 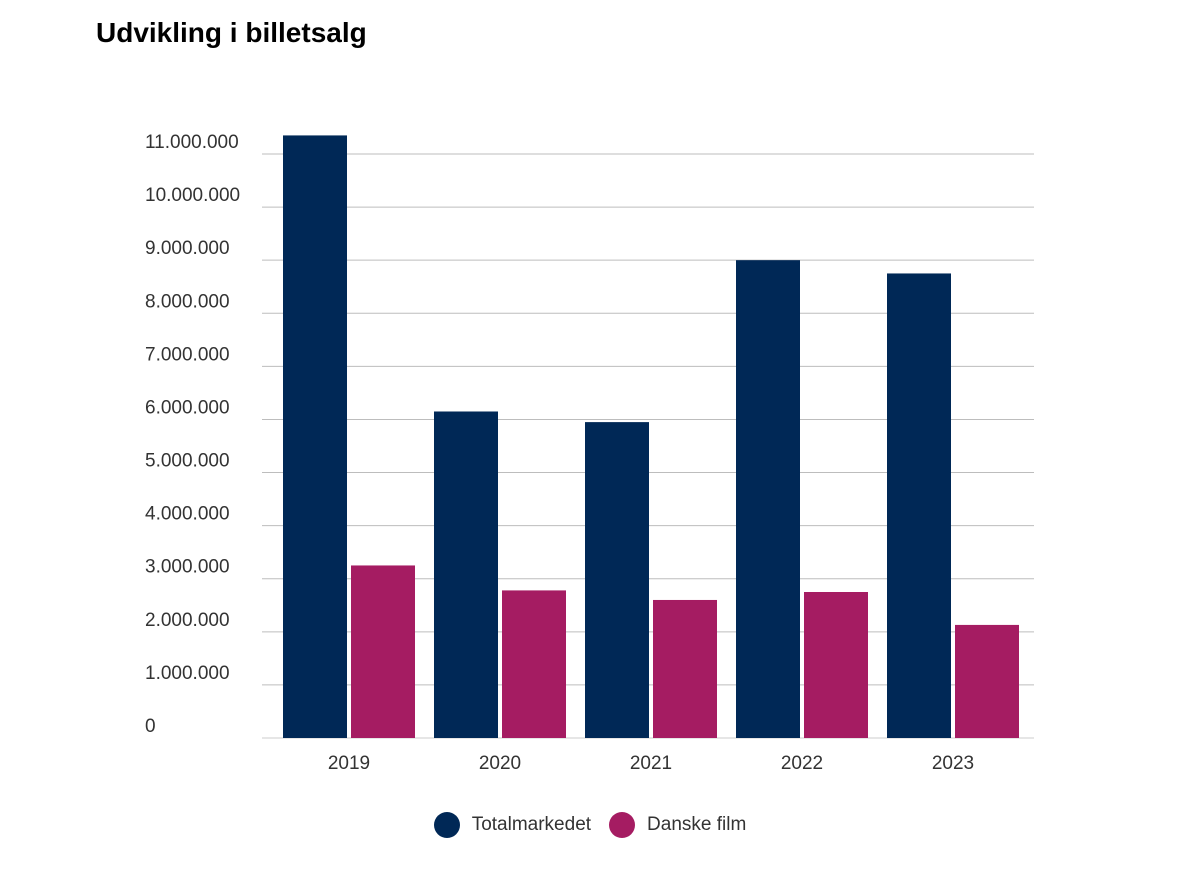 What do you see at coordinates (802, 763) in the screenshot?
I see `x-tick-label: 2022` at bounding box center [802, 763].